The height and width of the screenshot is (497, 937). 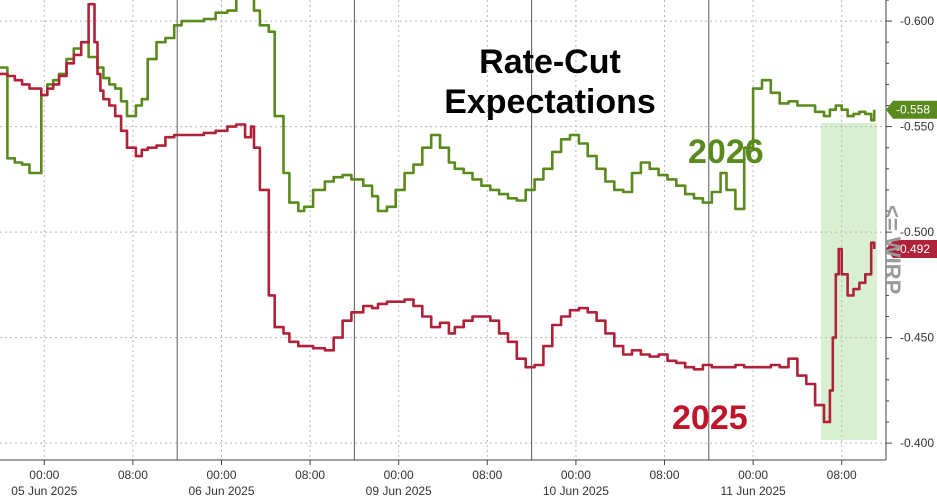 What do you see at coordinates (399, 490) in the screenshot?
I see `x-tick-date: 09 Jun 2025` at bounding box center [399, 490].